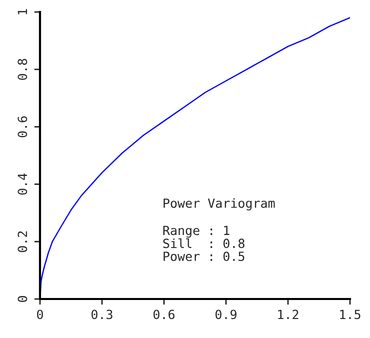  I want to click on y-tick-label: 0.8, so click(23, 69).